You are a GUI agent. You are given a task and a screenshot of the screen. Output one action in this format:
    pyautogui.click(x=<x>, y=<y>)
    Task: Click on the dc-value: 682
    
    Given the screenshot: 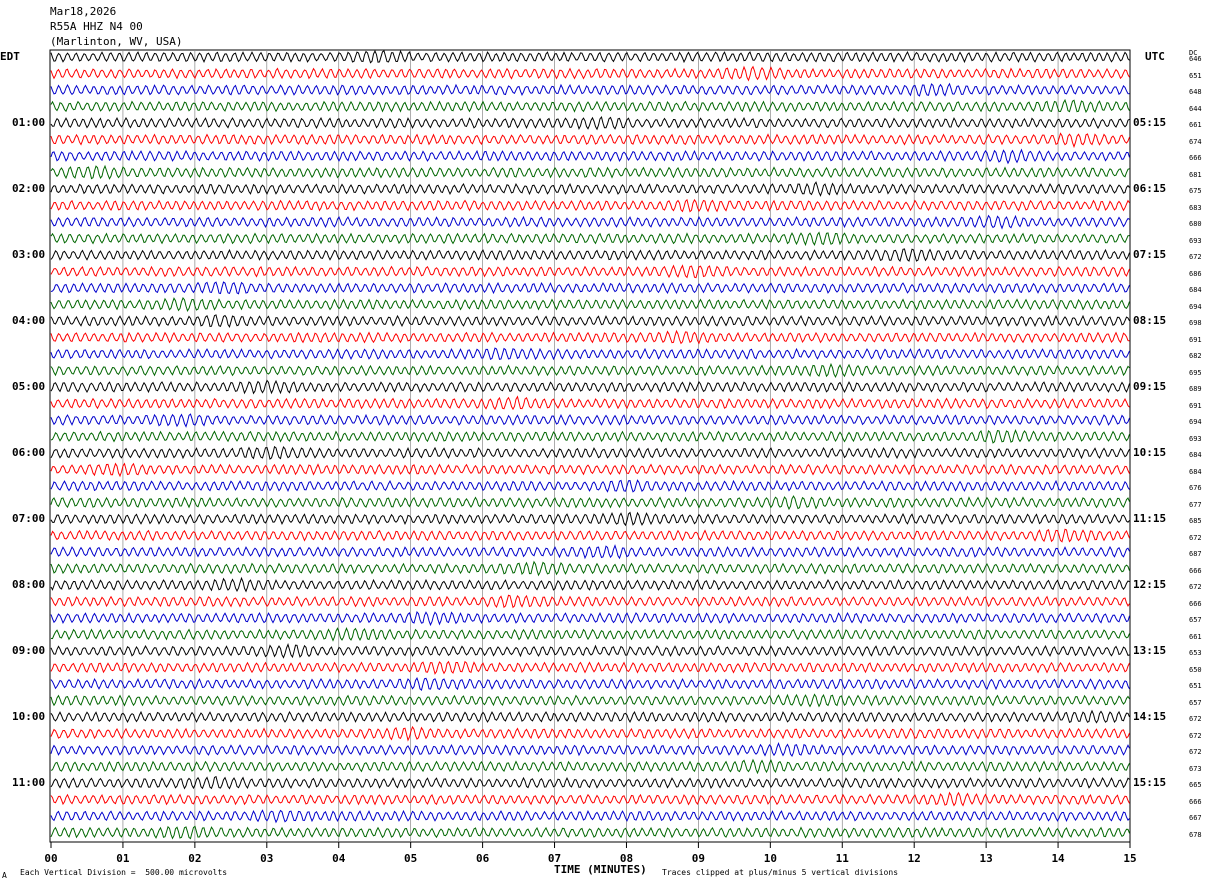 What is the action you would take?
    pyautogui.click(x=1195, y=356)
    